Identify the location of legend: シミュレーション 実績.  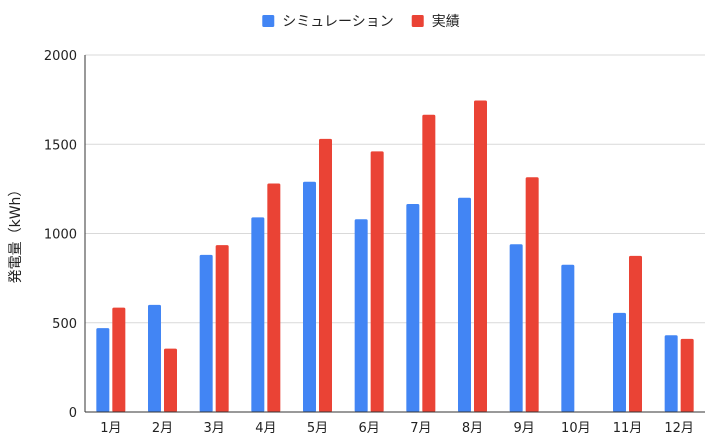
(361, 22).